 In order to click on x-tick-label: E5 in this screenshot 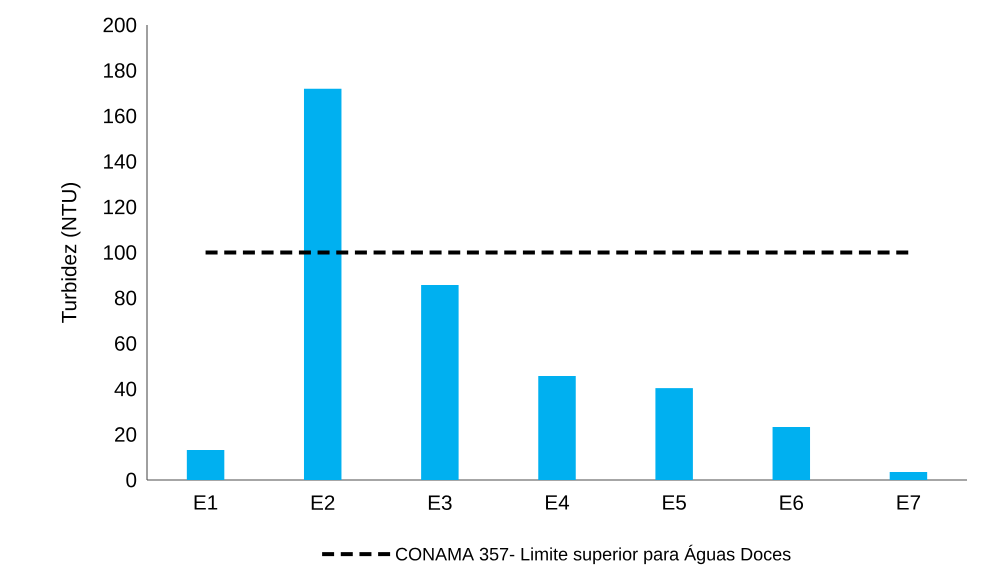, I will do `click(674, 502)`.